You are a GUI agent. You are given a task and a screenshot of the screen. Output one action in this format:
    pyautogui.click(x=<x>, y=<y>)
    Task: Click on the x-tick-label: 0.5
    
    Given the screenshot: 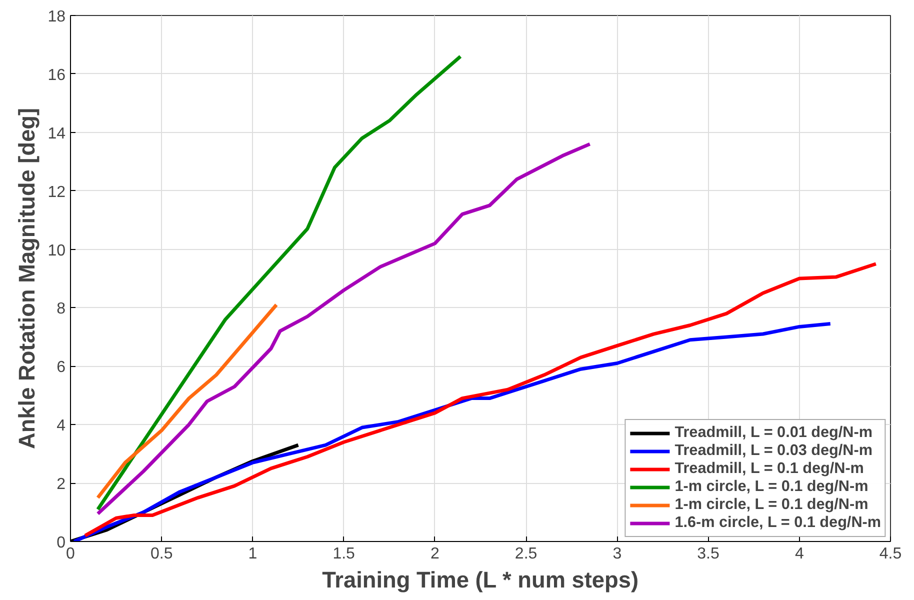 What is the action you would take?
    pyautogui.click(x=161, y=554)
    